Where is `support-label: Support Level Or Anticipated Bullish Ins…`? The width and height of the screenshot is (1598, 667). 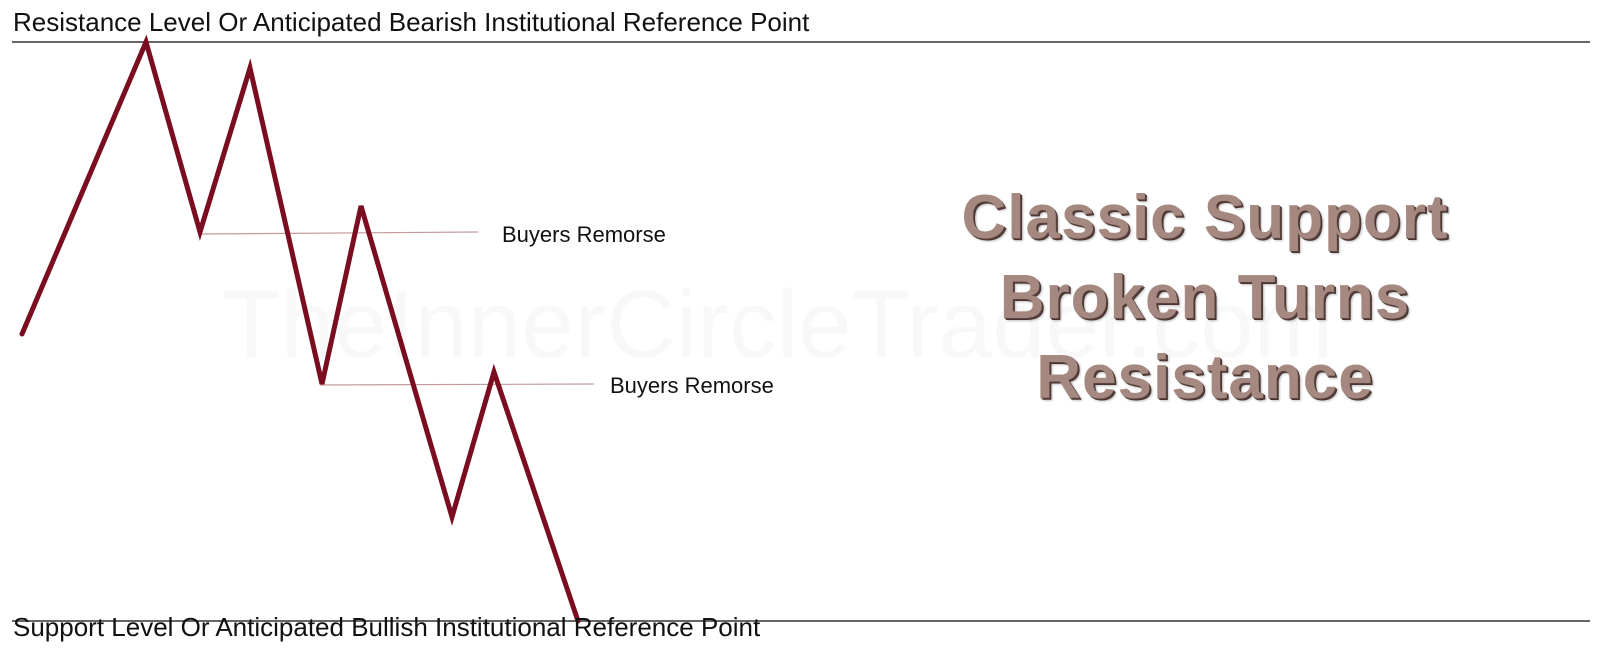
support-label: Support Level Or Anticipated Bullish Ins… is located at coordinates (386, 627).